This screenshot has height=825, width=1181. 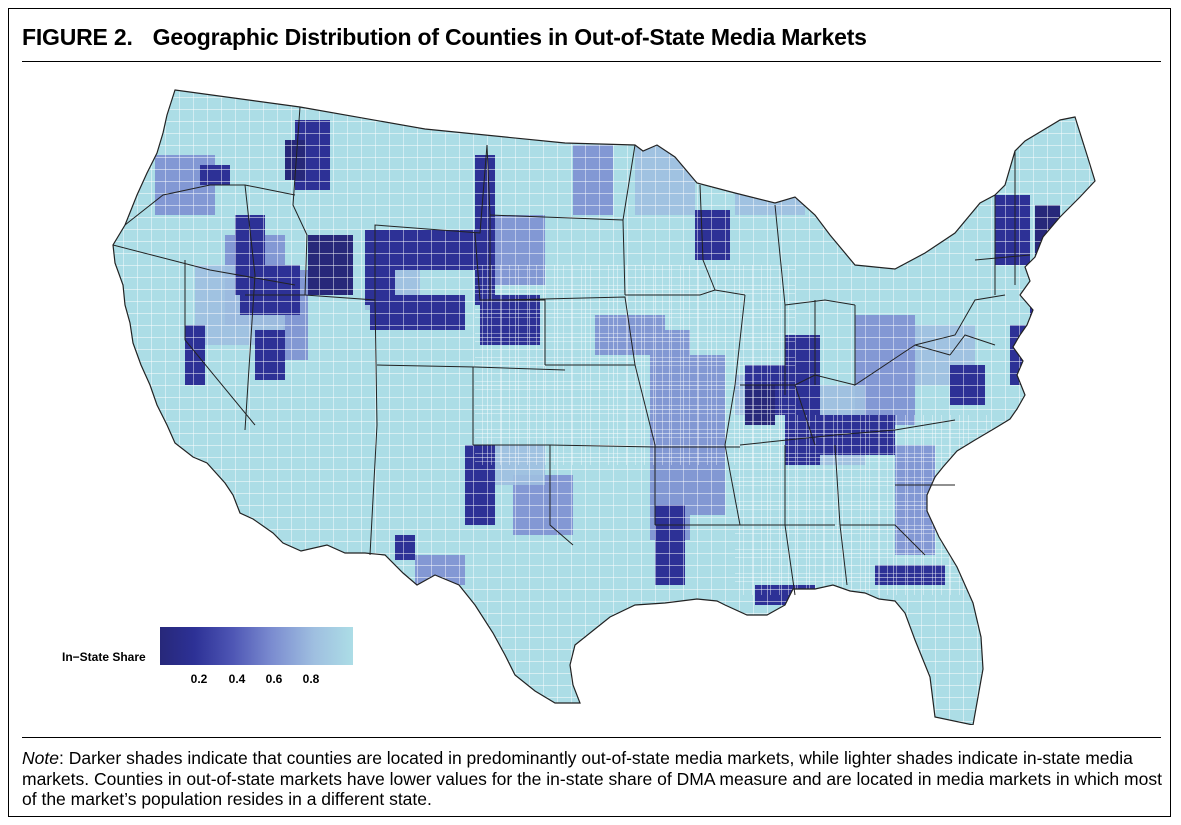 What do you see at coordinates (591, 737) in the screenshot?
I see `note-rule` at bounding box center [591, 737].